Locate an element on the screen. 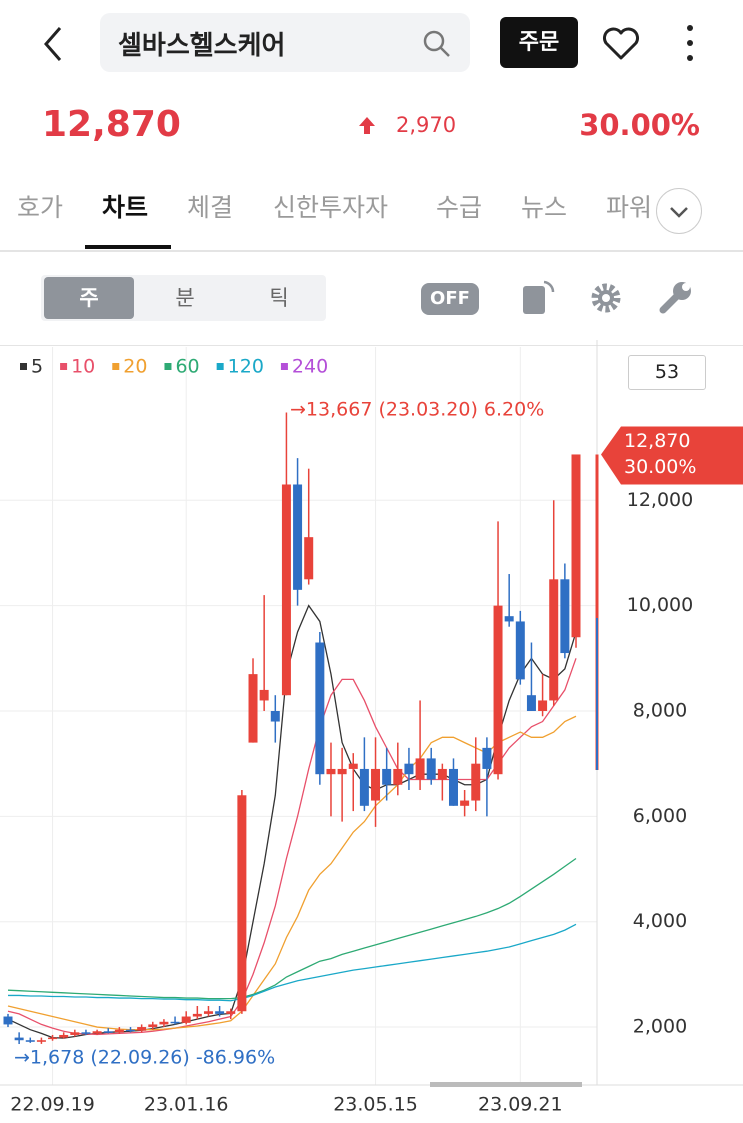  scroll-bar is located at coordinates (506, 1084).